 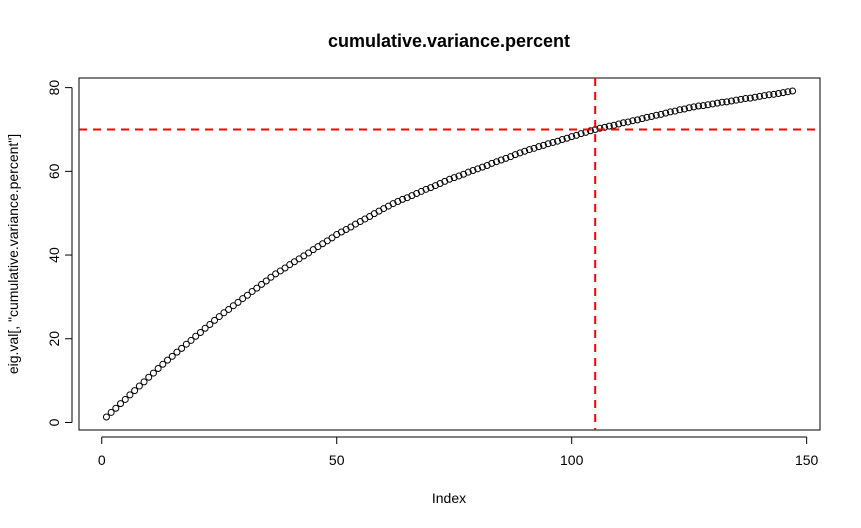 What do you see at coordinates (449, 41) in the screenshot?
I see `chart-title: cumulative.variance.percent` at bounding box center [449, 41].